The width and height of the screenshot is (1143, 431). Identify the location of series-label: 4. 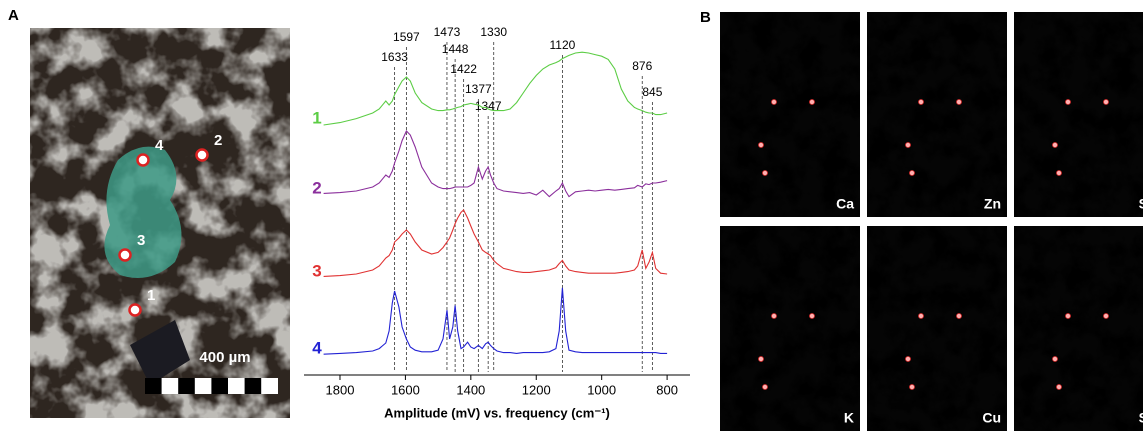
(317, 347).